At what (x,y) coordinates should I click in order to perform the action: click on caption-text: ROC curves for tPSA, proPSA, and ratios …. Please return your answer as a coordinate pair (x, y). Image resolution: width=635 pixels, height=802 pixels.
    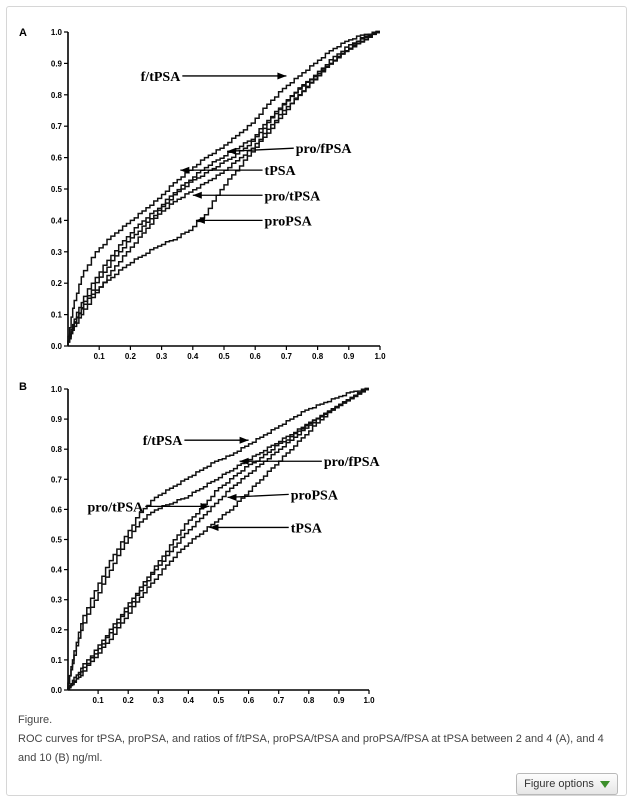
    Looking at the image, I should click on (311, 748).